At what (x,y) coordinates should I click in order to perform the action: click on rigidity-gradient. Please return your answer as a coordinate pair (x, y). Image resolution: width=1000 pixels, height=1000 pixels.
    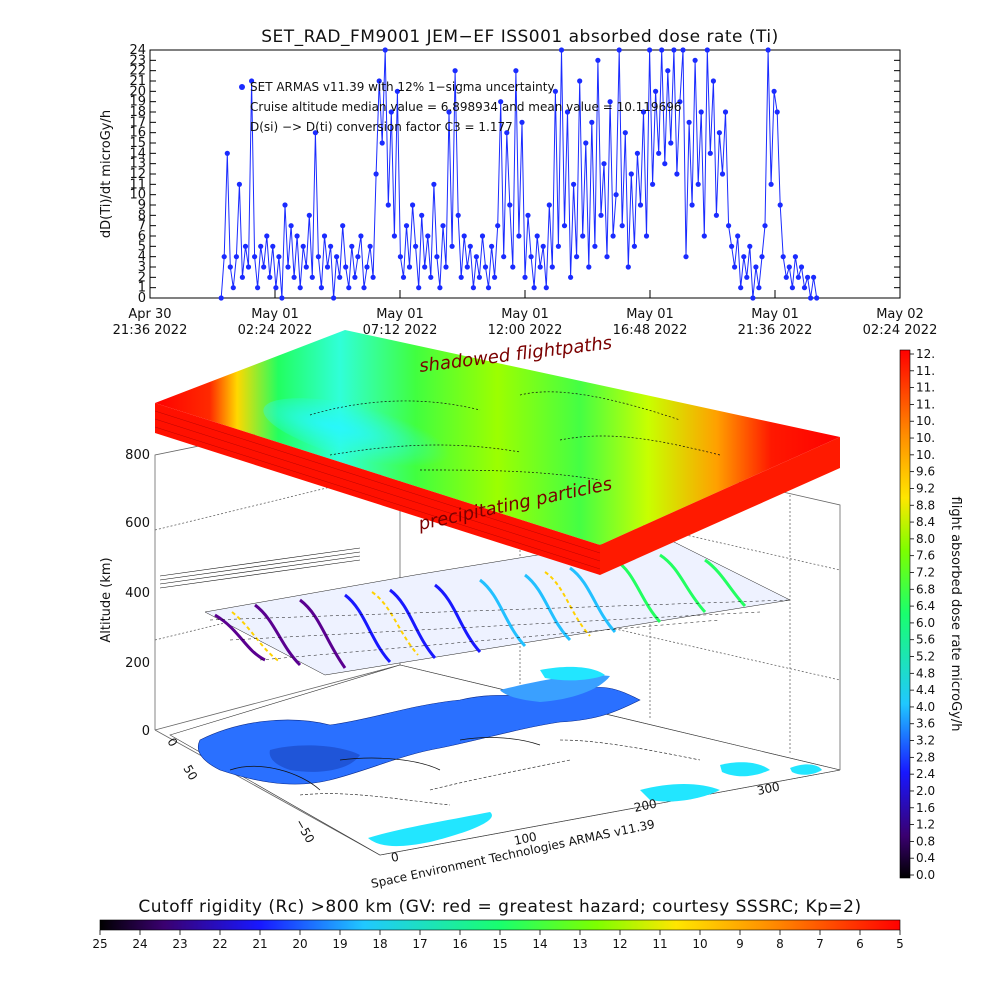
    Looking at the image, I should click on (500, 925).